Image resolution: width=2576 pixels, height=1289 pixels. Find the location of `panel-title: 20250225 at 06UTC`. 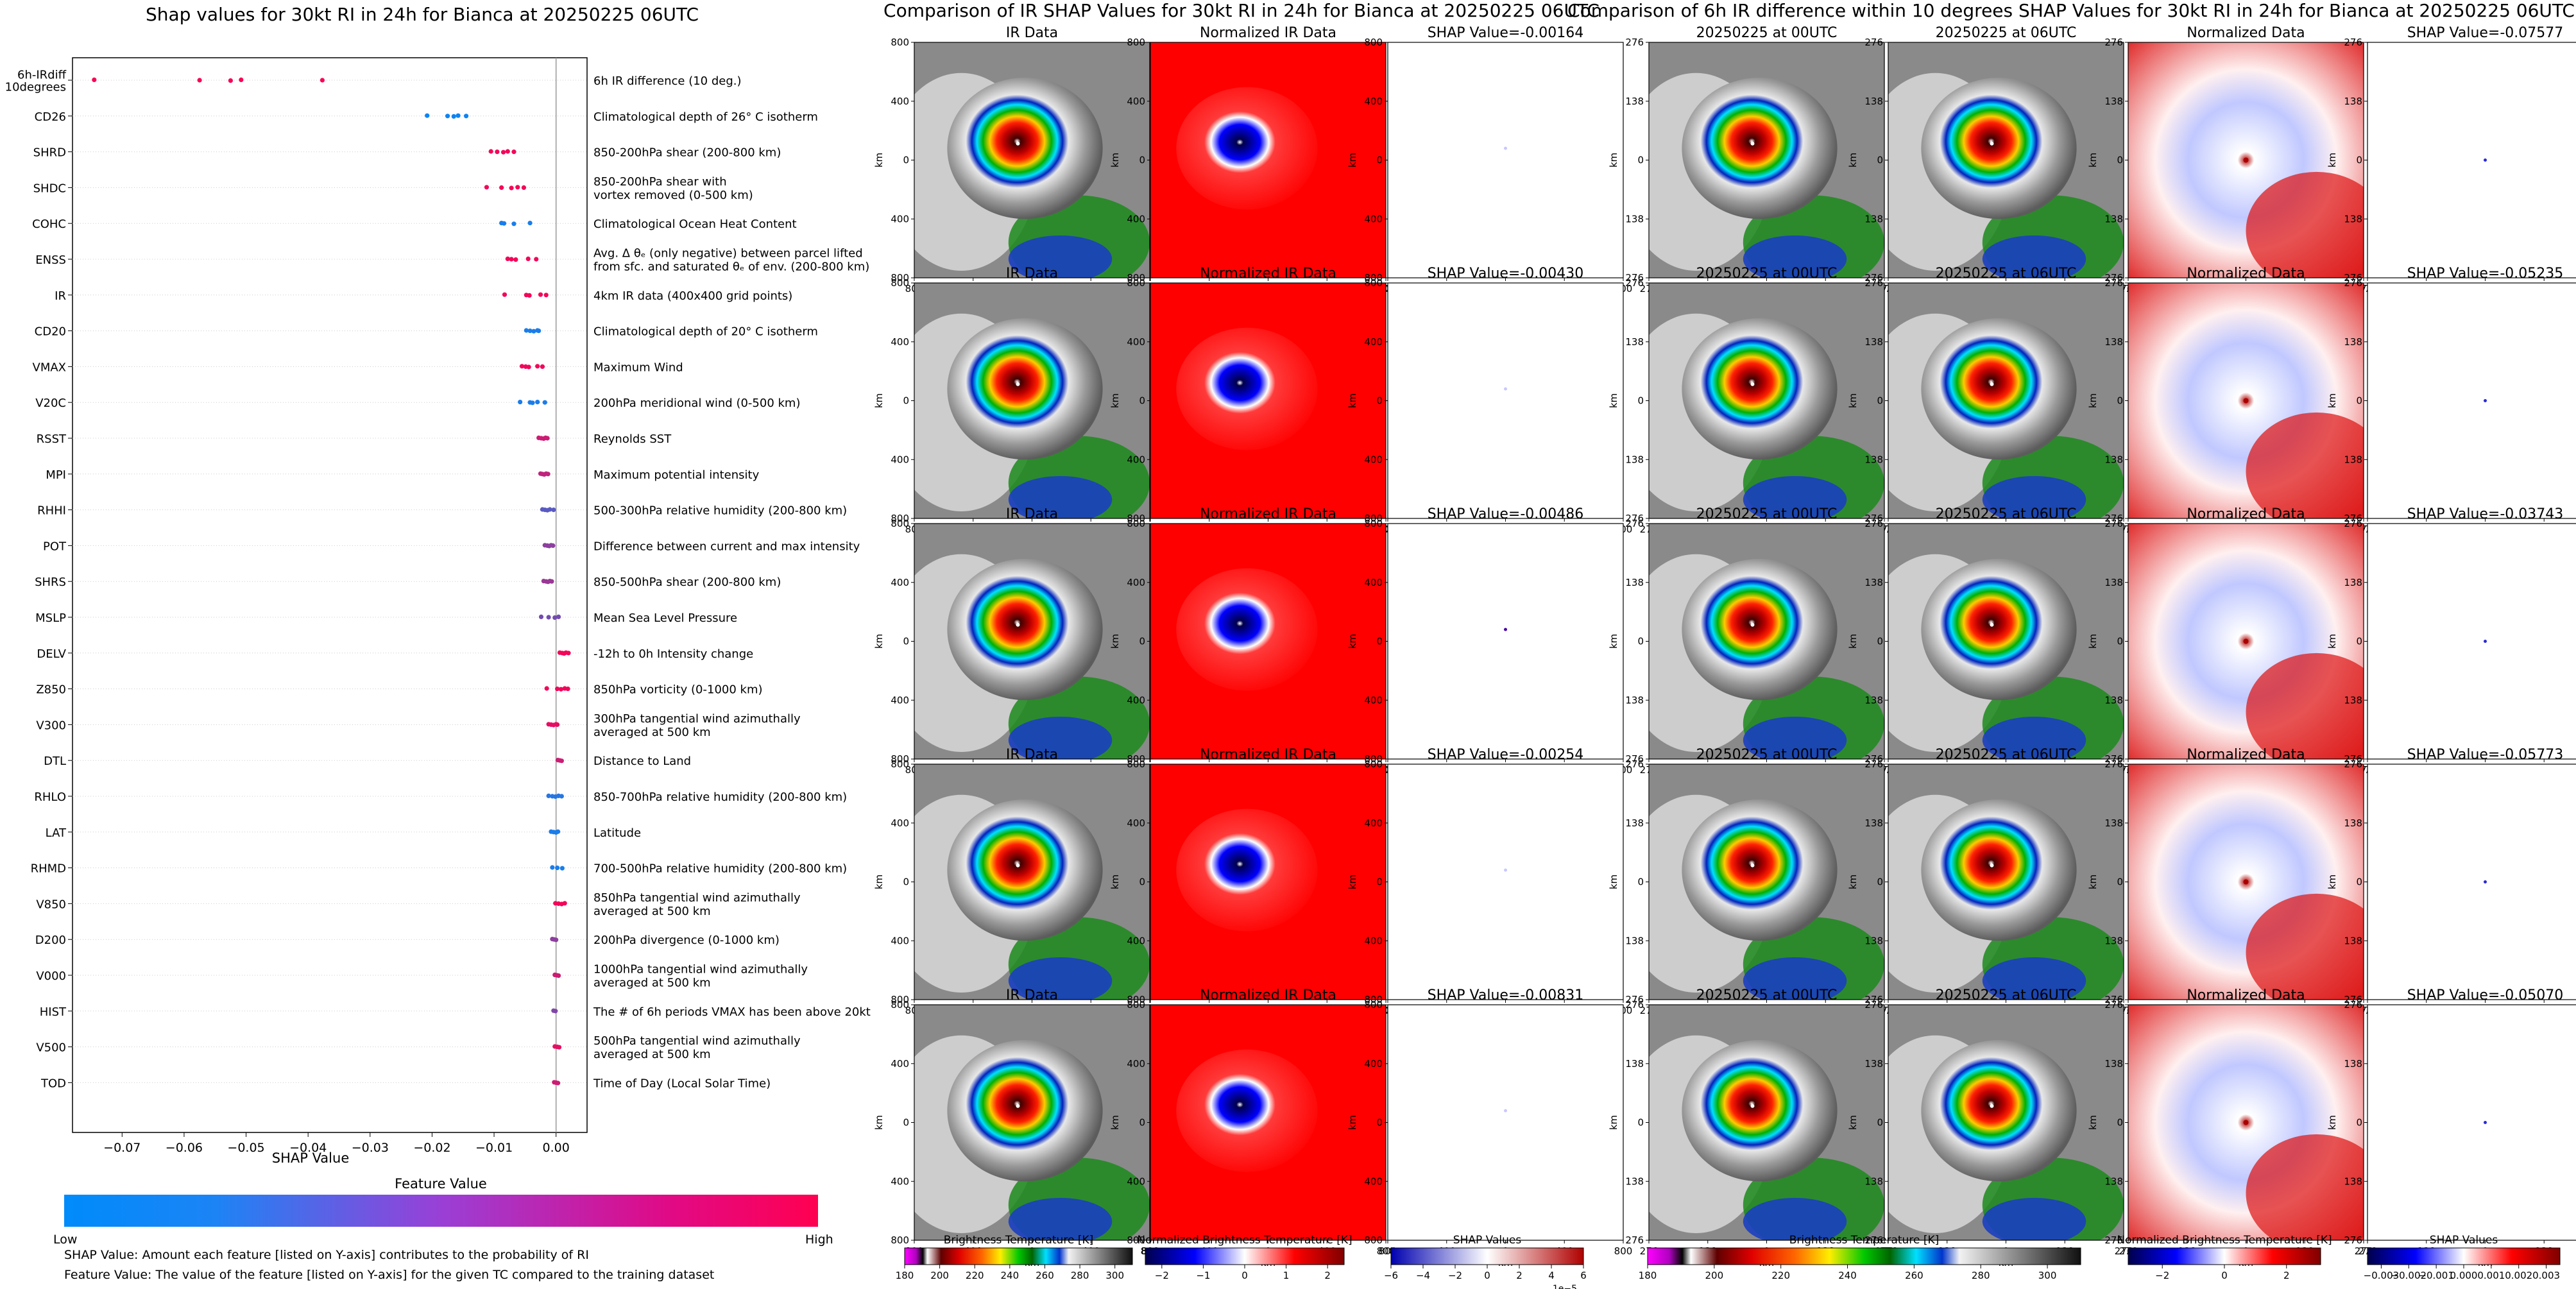

panel-title: 20250225 at 06UTC is located at coordinates (2006, 755).